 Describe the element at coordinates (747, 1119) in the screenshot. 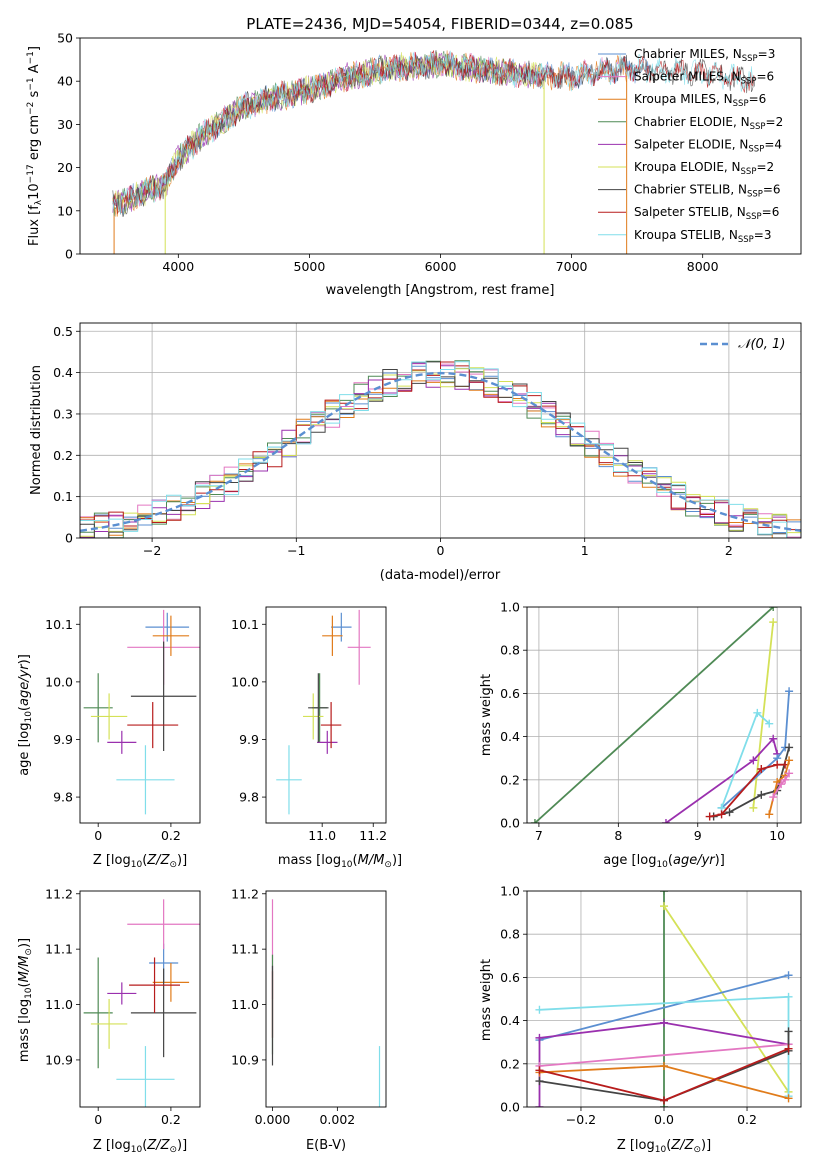

I see `x-tick-label: 0.2` at that location.